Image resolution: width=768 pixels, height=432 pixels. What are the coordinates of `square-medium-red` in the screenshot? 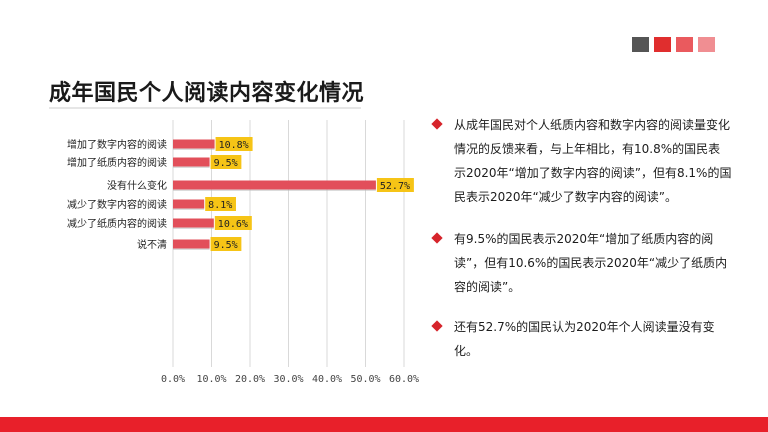 It's located at (684, 44).